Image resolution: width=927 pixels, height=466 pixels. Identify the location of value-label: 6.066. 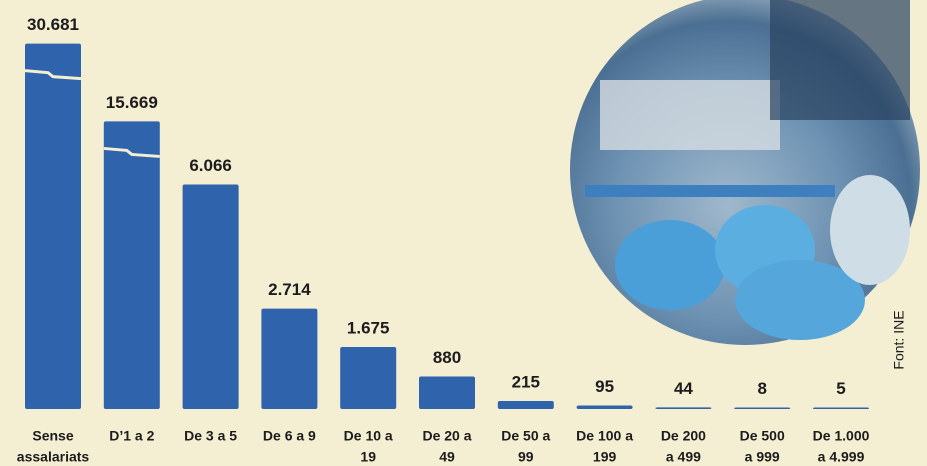
(210, 165).